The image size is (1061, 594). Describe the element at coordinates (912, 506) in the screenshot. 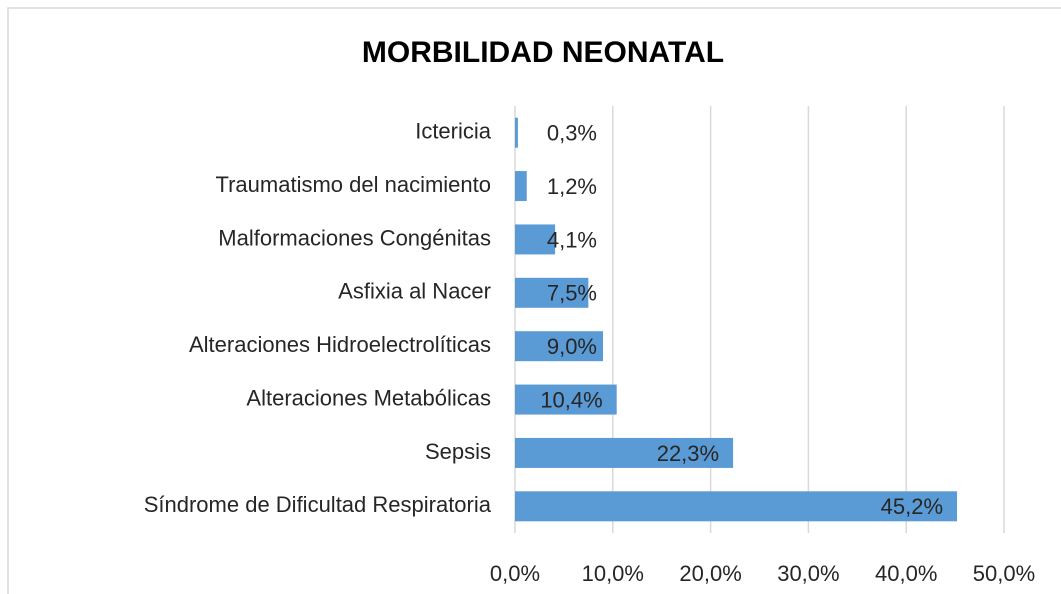

I see `data-label: 45,2%` at that location.